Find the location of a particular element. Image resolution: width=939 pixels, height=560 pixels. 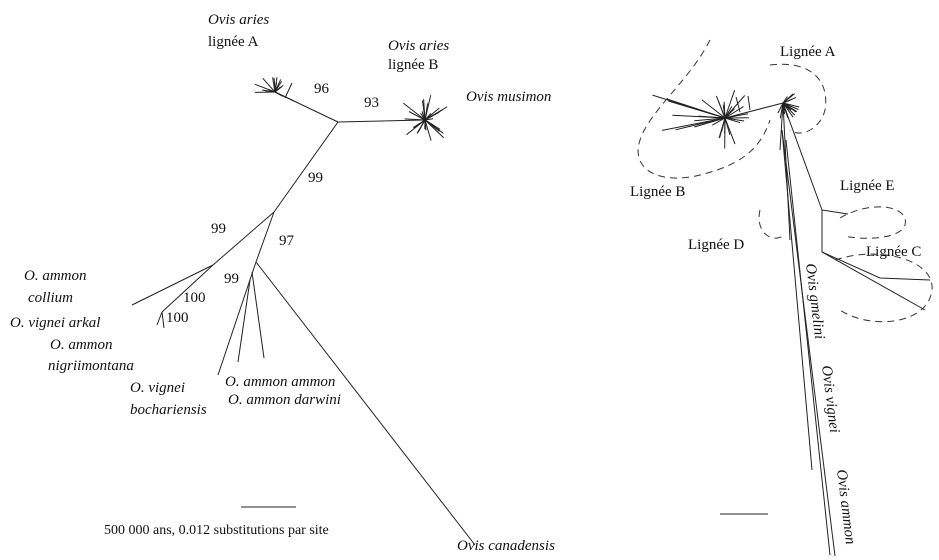

taxon-label: collium is located at coordinates (50, 298).